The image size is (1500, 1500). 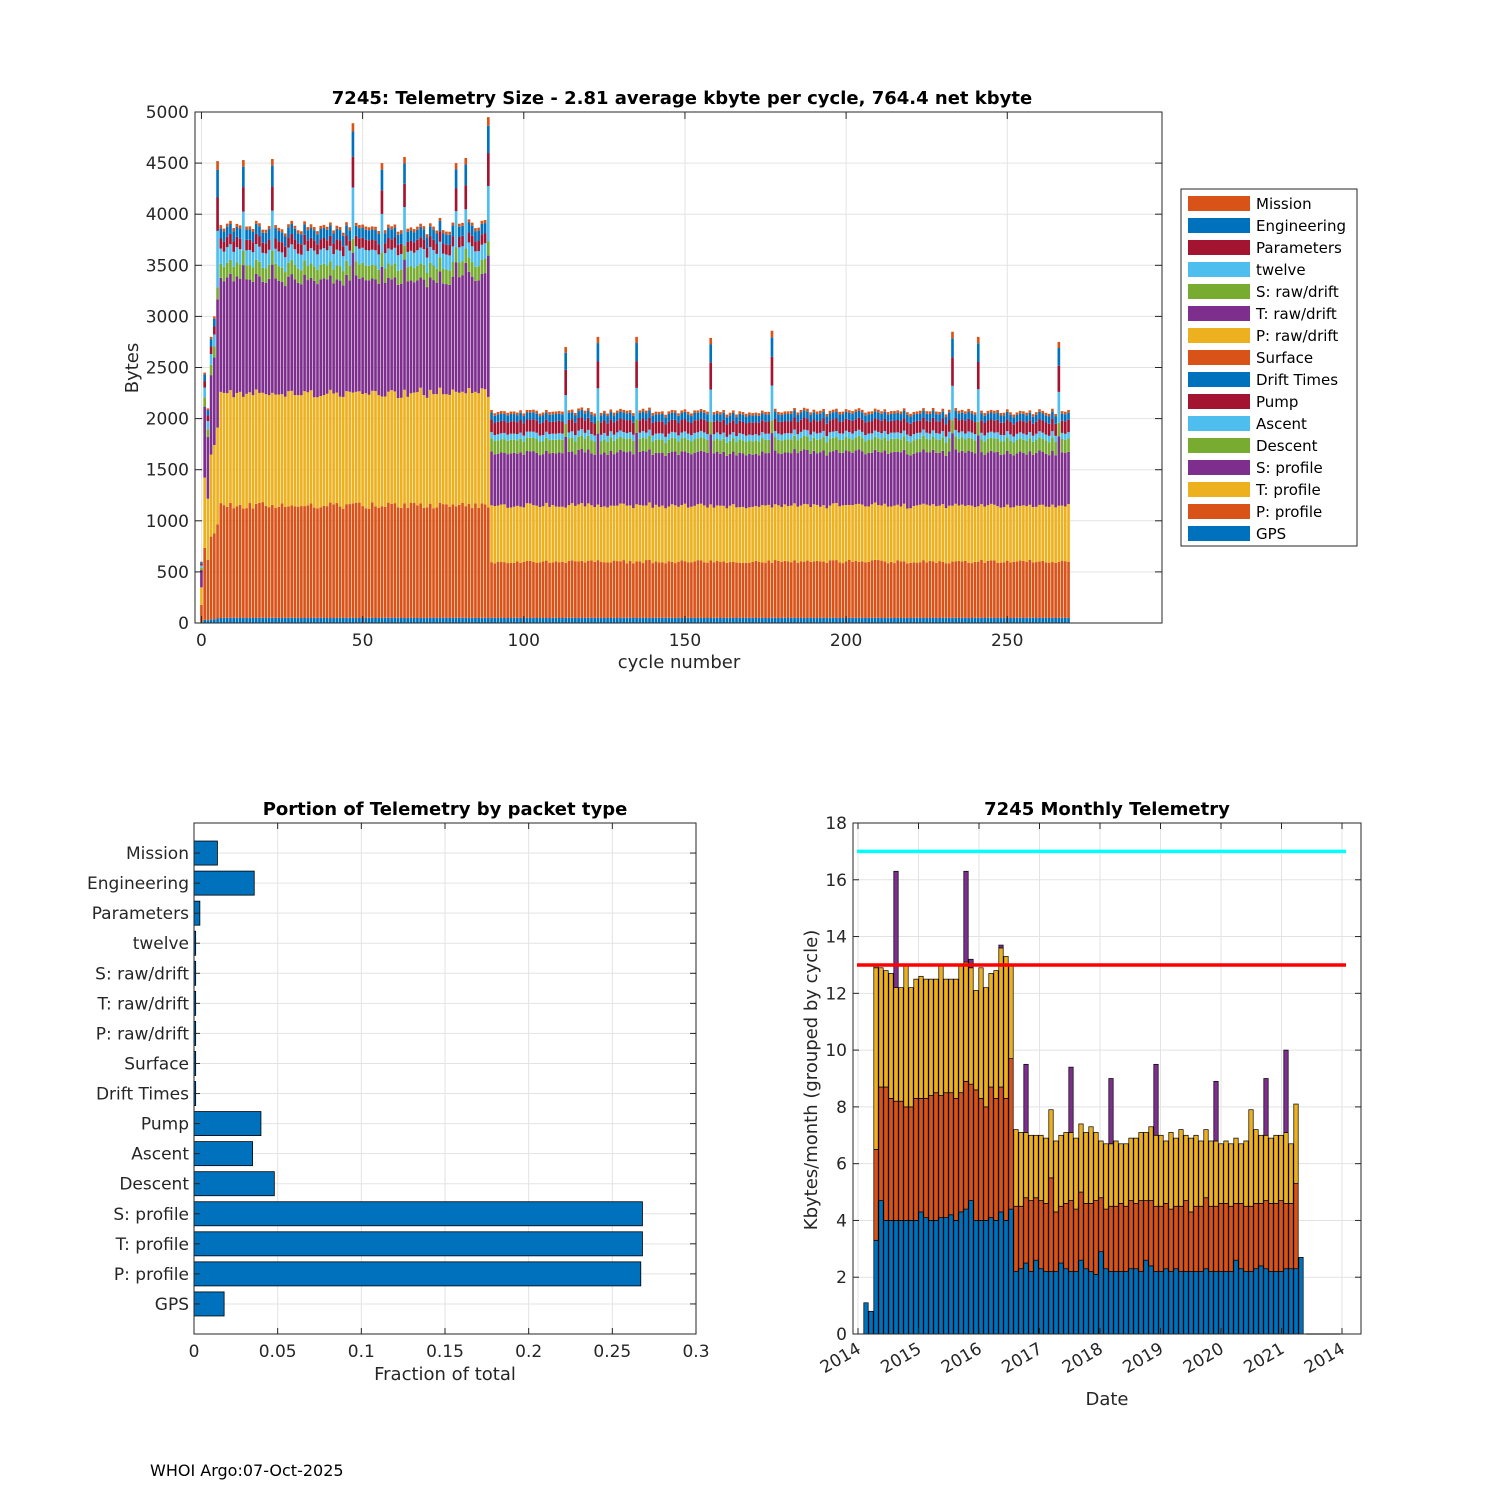 I want to click on legend-label: Parameters, so click(x=1299, y=248).